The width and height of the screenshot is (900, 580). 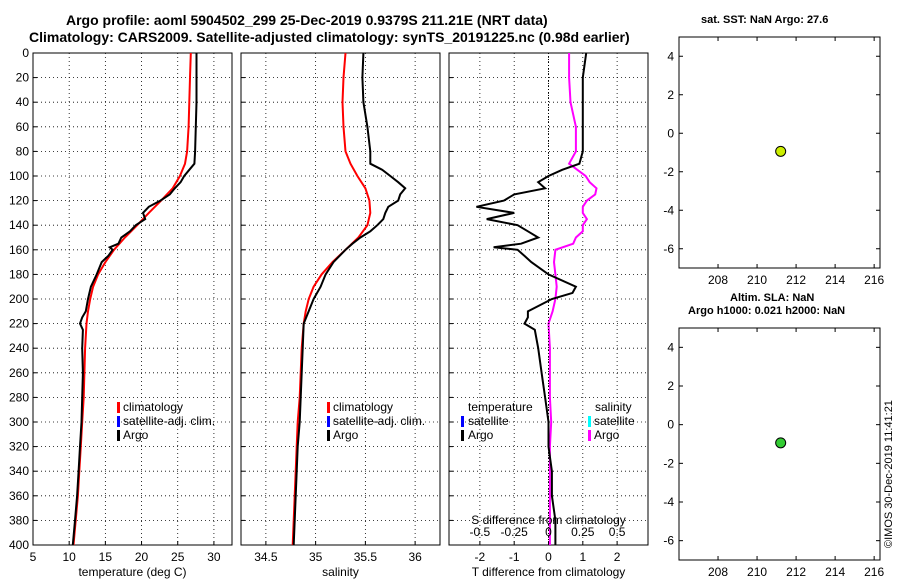 I want to click on x-tick-label: 35.5, so click(x=366, y=557).